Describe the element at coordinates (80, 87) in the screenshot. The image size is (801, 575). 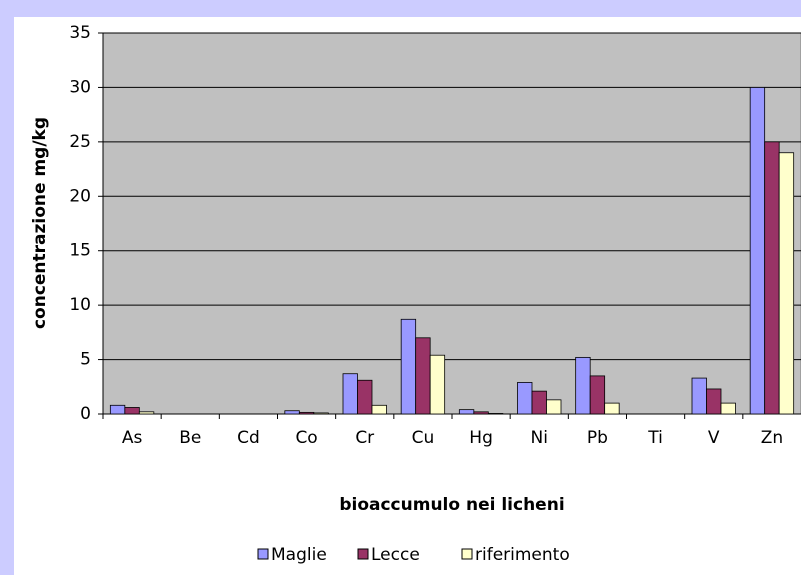
I see `y-tick-label: 30` at that location.